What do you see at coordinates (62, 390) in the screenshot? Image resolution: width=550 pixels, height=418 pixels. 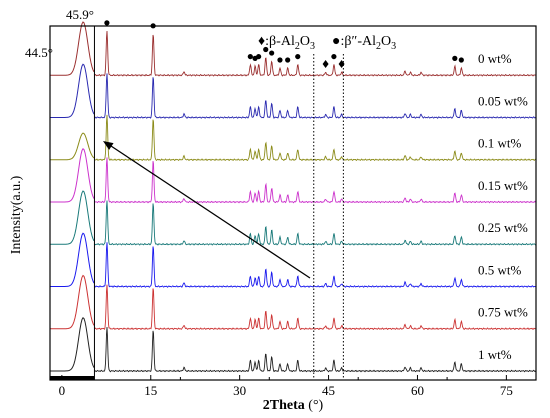 I see `x-tick-label: 0` at bounding box center [62, 390].